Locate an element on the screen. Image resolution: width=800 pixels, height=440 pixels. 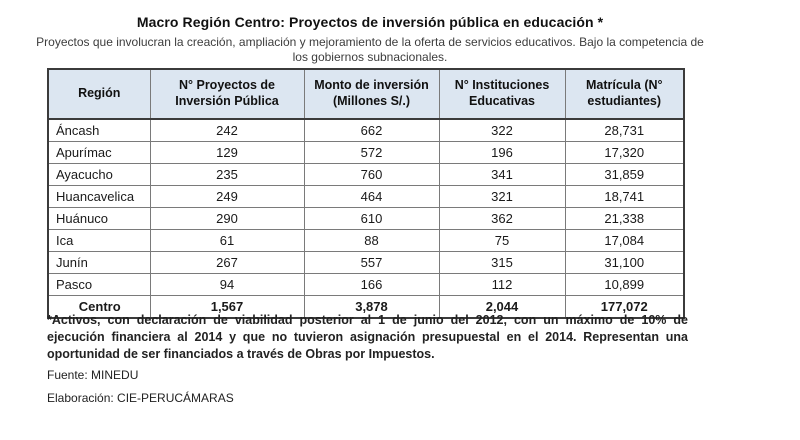
cell-monto: 557 is located at coordinates (371, 262).